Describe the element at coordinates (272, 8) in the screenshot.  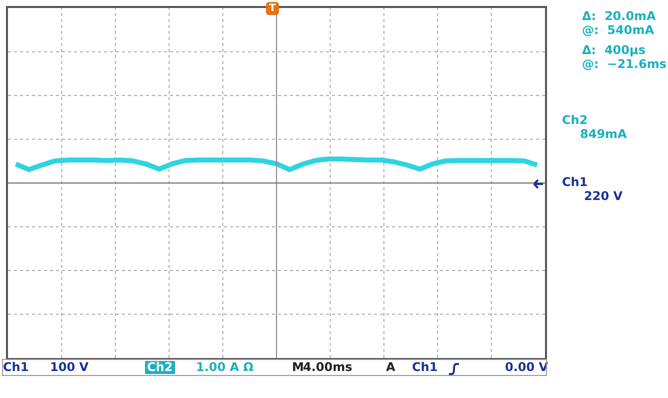
I see `text: T` at that location.